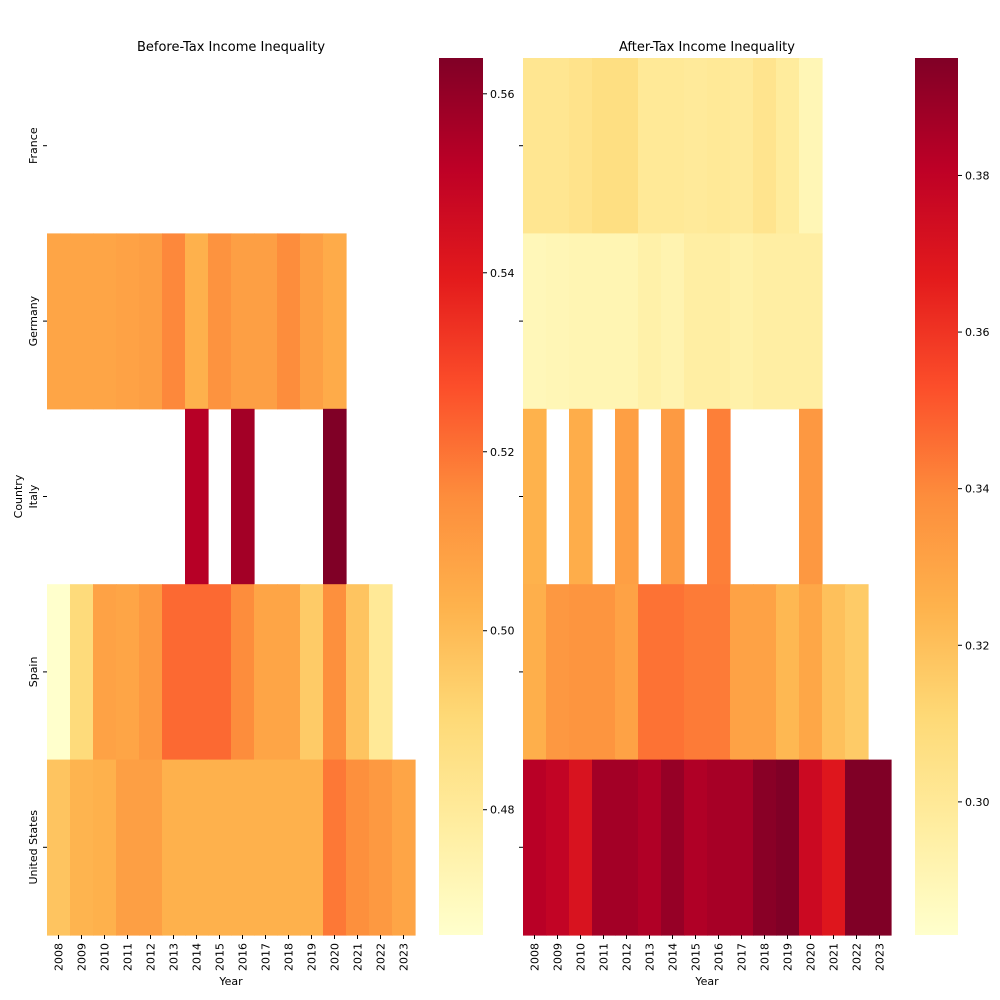 Image resolution: width=1000 pixels, height=1000 pixels. What do you see at coordinates (977, 332) in the screenshot?
I see `colorbar-tick-label: 0.36` at bounding box center [977, 332].